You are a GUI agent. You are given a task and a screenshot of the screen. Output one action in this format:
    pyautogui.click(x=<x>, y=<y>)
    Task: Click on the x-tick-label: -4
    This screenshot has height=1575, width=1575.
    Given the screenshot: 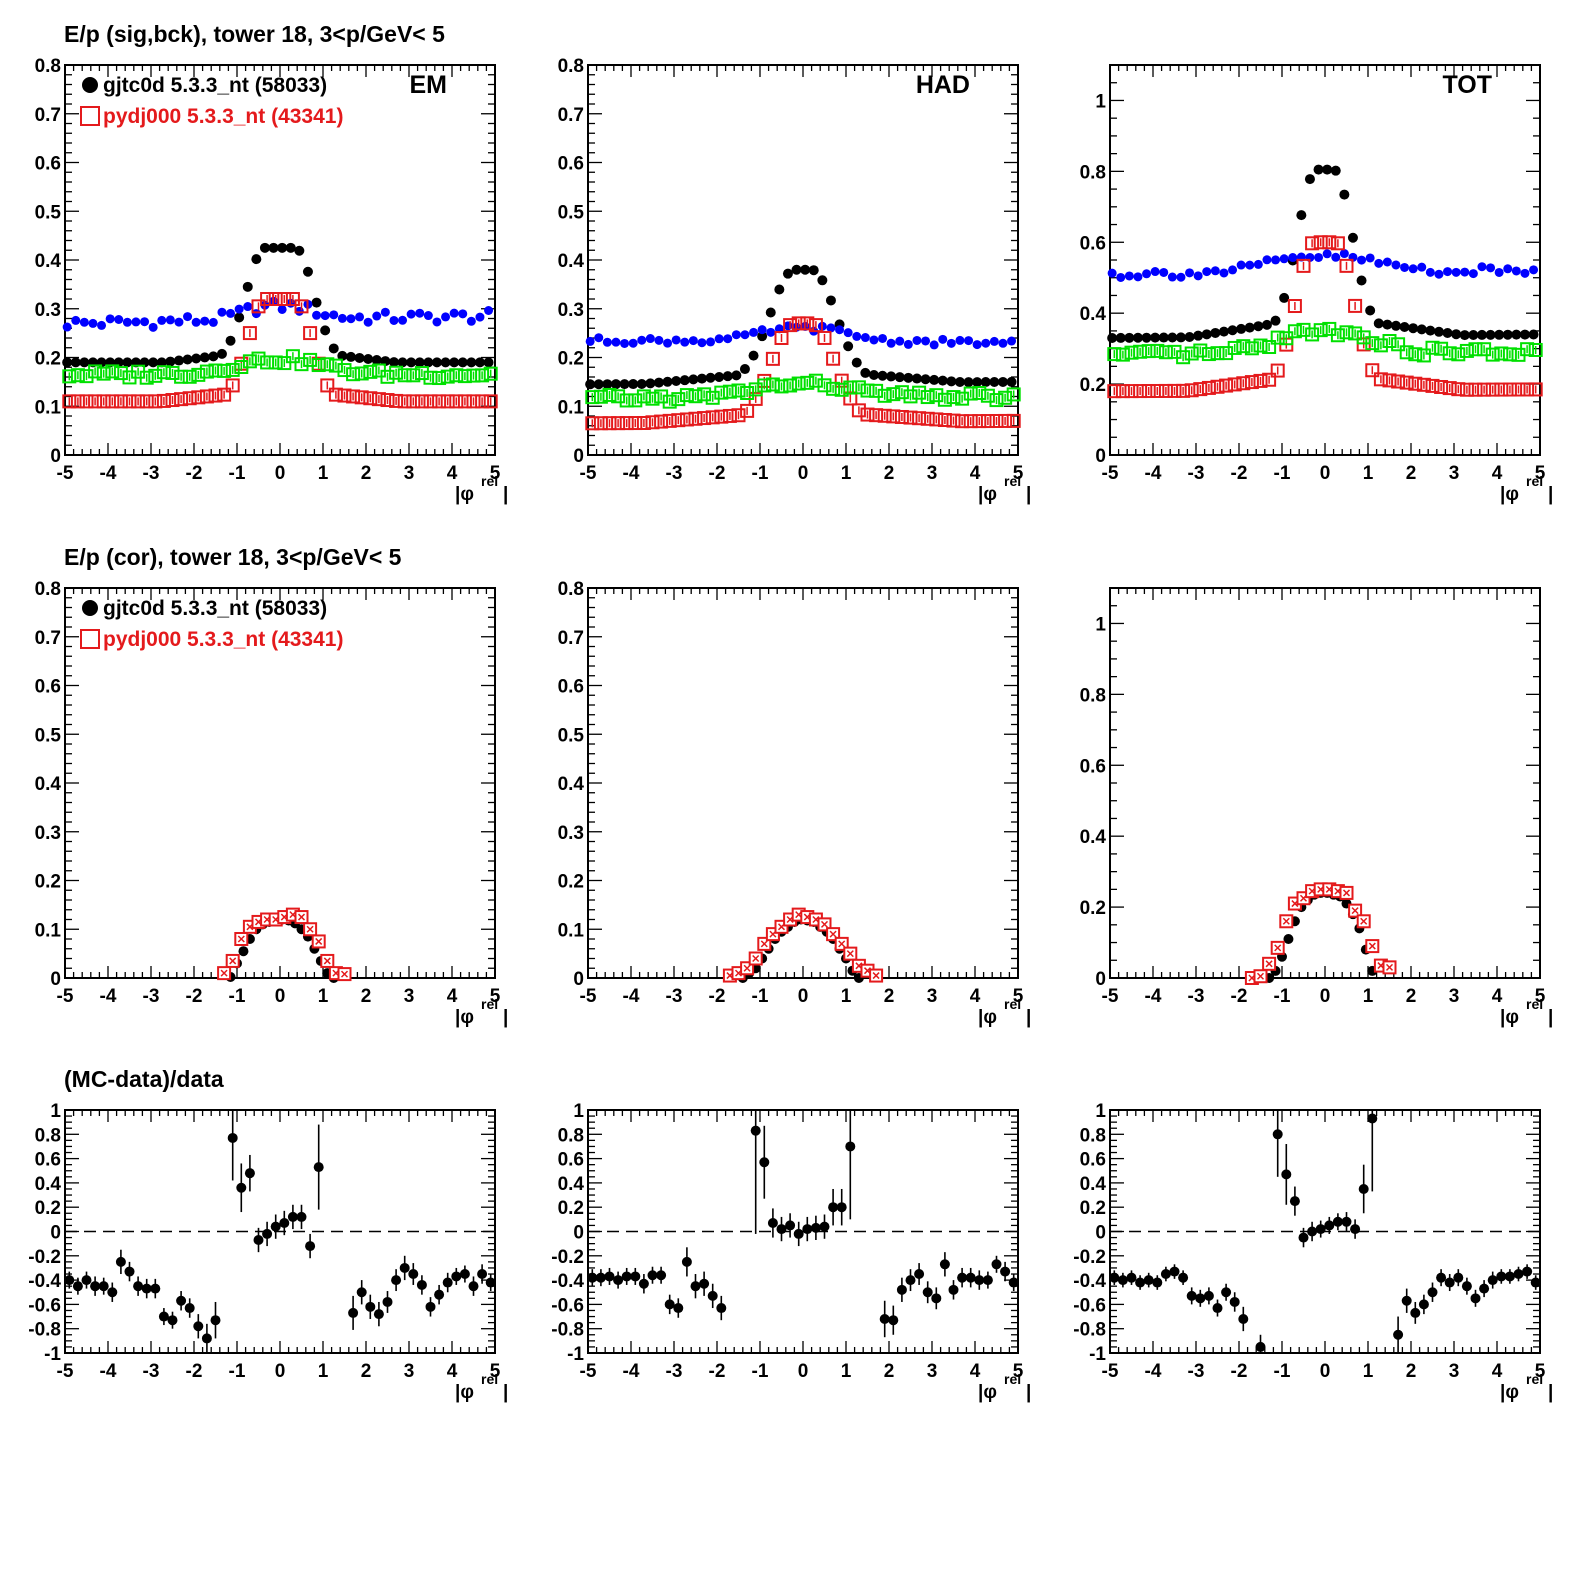 What is the action you would take?
    pyautogui.click(x=1153, y=1371)
    